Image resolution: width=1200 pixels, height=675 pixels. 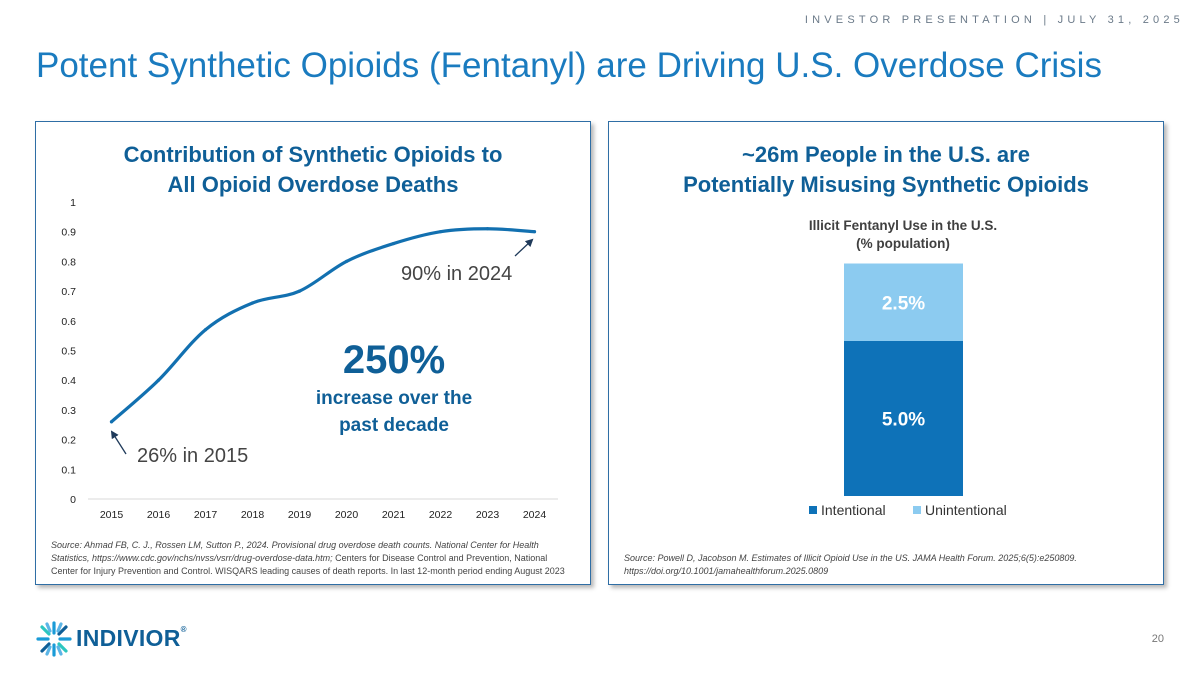 What do you see at coordinates (253, 515) in the screenshot?
I see `x-tick-label: 2018` at bounding box center [253, 515].